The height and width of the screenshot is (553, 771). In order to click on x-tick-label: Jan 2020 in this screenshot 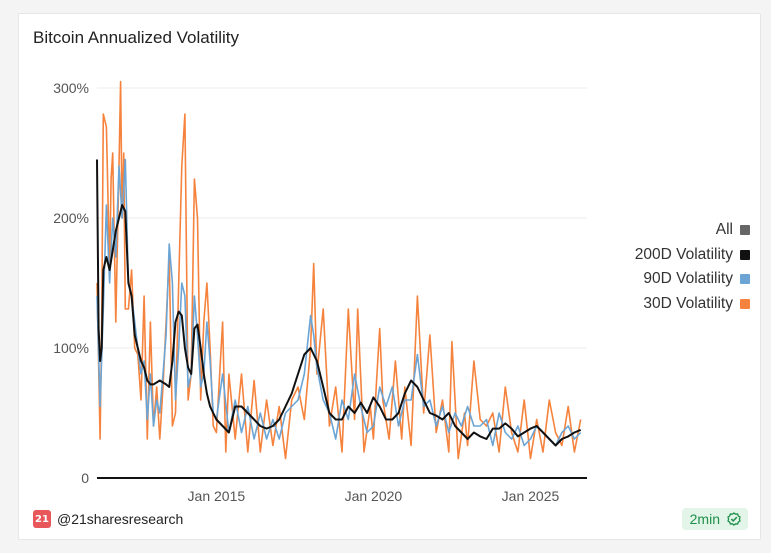, I will do `click(374, 496)`.